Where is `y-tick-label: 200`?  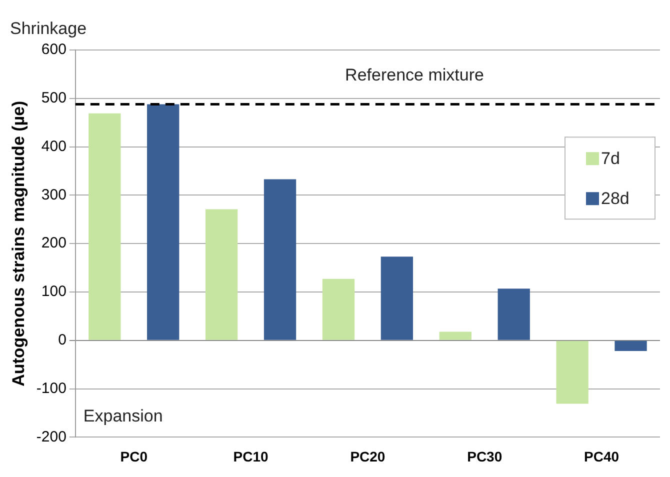 y-tick-label: 200 is located at coordinates (53, 243).